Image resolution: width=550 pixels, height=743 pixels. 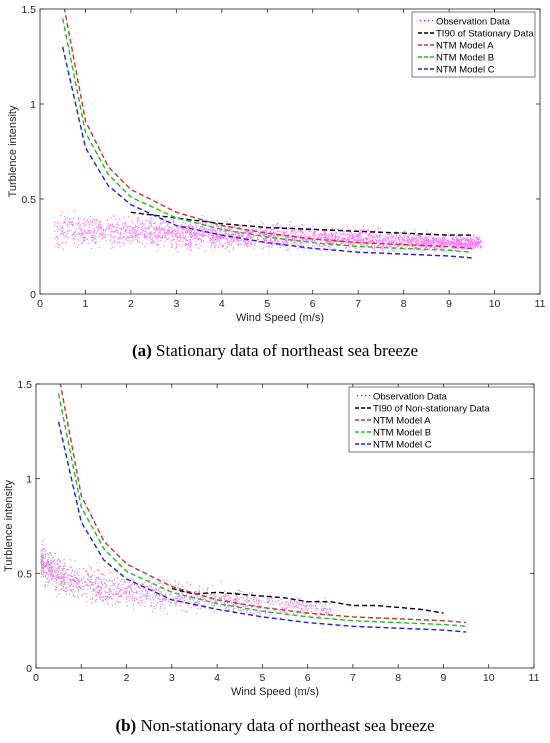 What do you see at coordinates (285, 350) in the screenshot?
I see `caption-text: Stationary data of northeast sea breeze` at bounding box center [285, 350].